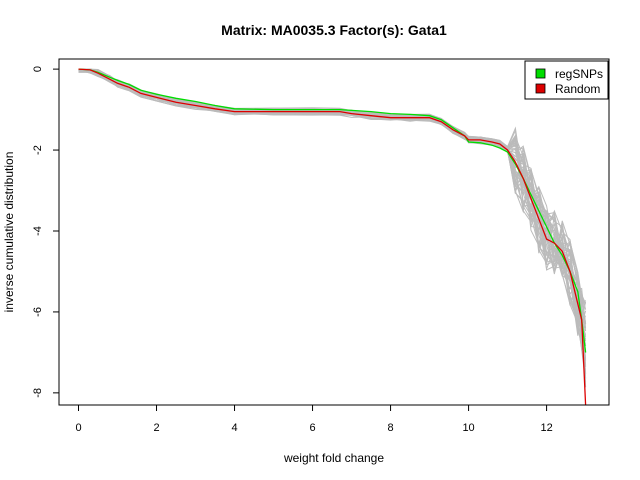 The width and height of the screenshot is (640, 480). Describe the element at coordinates (579, 74) in the screenshot. I see `legend-label-regsnps: regSNPs` at that location.